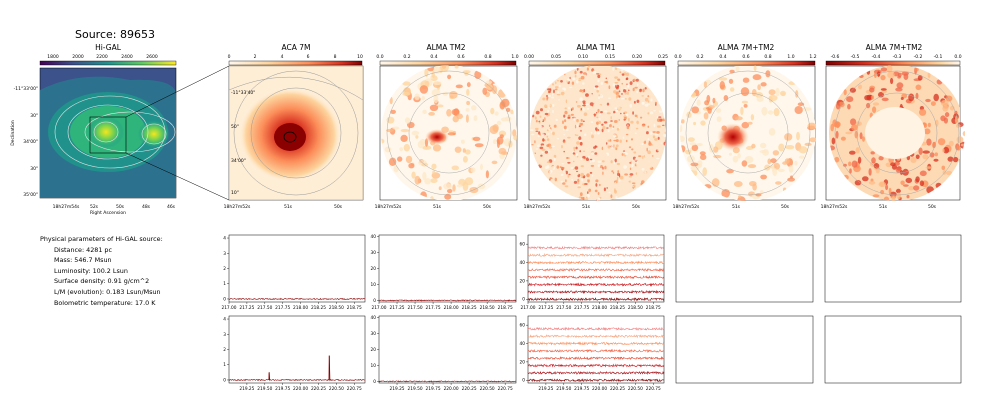 This screenshot has width=1000, height=405. Describe the element at coordinates (563, 389) in the screenshot. I see `x-tick-label: 219.50` at that location.